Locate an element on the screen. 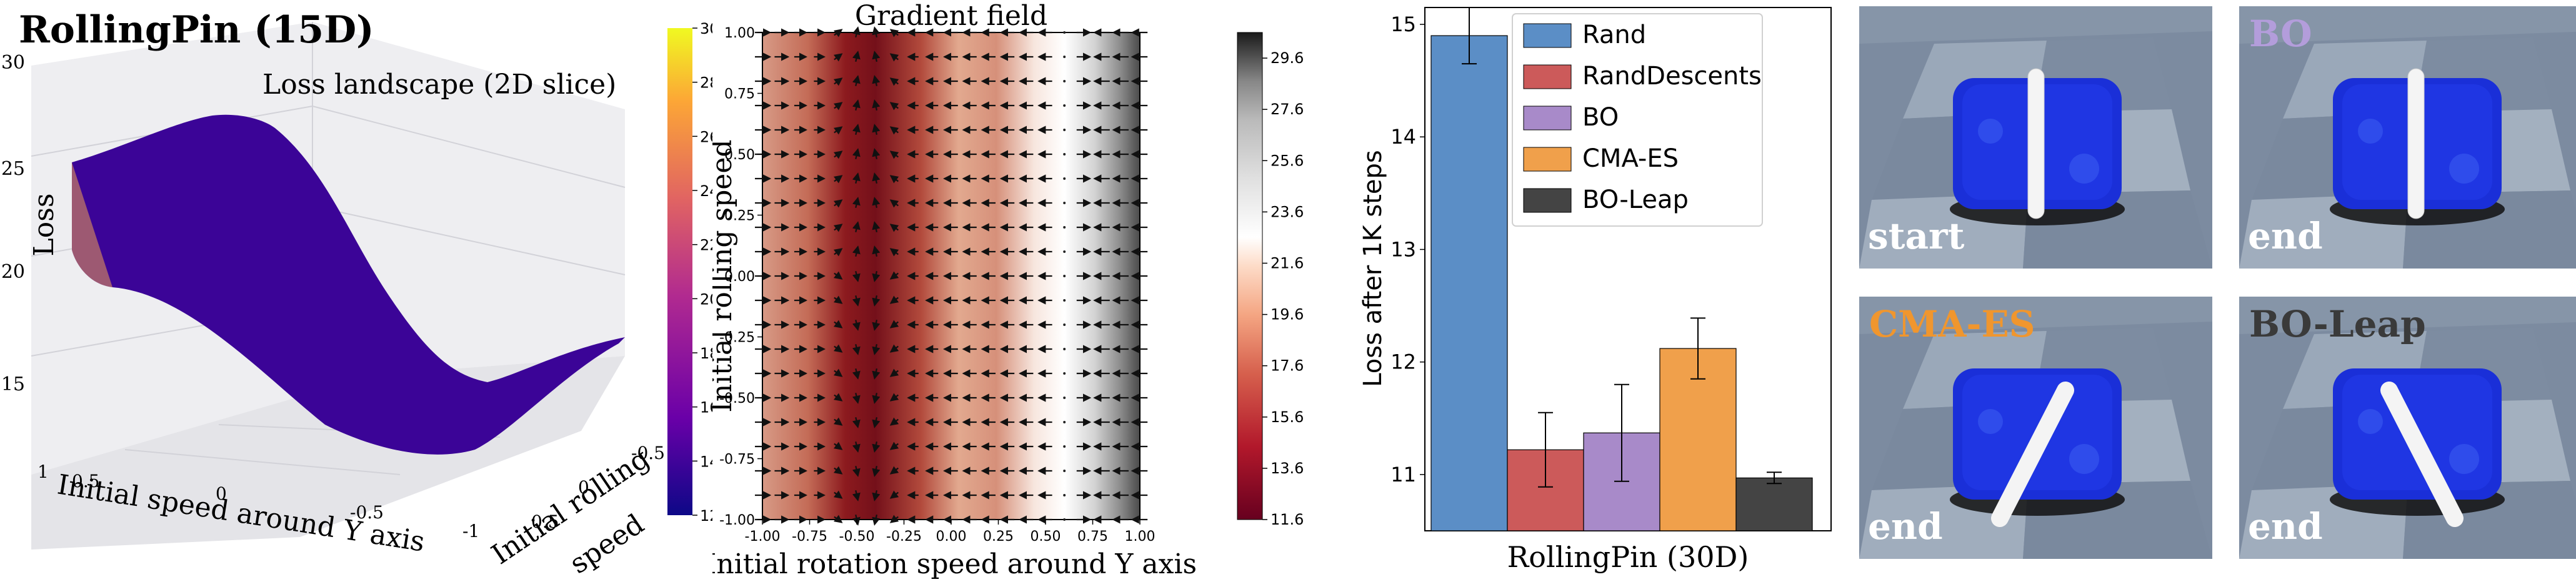  x-tick: 0 is located at coordinates (221, 493).